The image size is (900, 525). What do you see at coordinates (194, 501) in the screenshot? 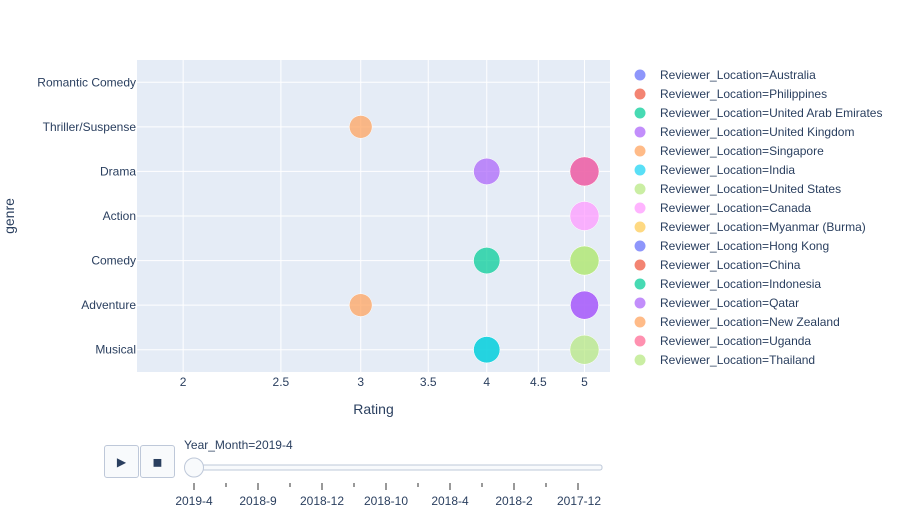
I see `slider-step-label: 2019-4` at bounding box center [194, 501].